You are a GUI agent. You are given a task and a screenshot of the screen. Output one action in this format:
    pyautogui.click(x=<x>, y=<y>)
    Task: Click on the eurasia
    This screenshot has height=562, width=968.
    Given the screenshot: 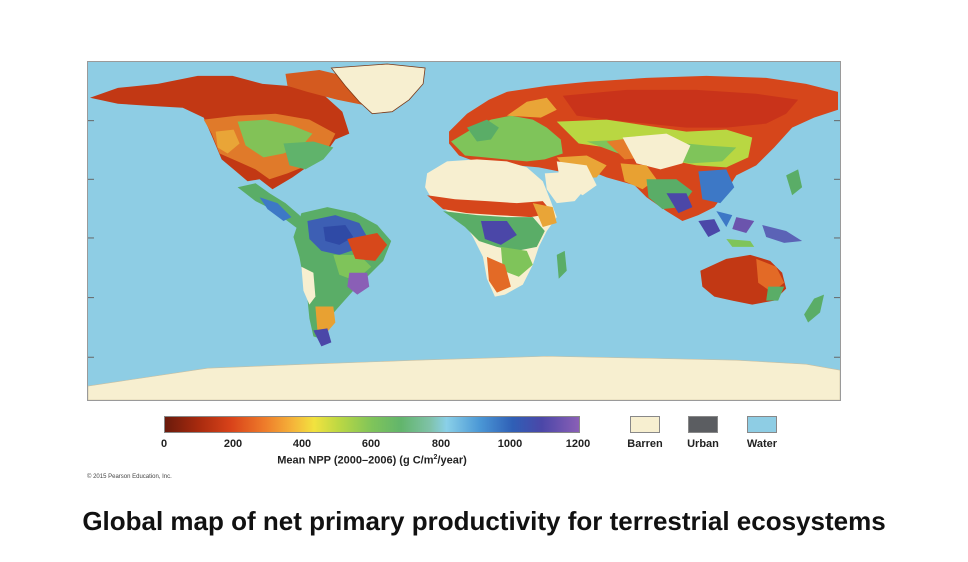 What is the action you would take?
    pyautogui.click(x=644, y=148)
    